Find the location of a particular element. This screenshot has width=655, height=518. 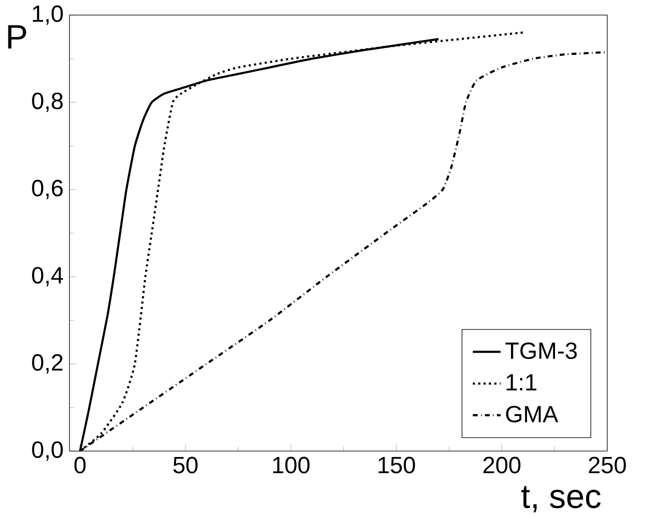

y-axis-title: P is located at coordinates (17, 37).